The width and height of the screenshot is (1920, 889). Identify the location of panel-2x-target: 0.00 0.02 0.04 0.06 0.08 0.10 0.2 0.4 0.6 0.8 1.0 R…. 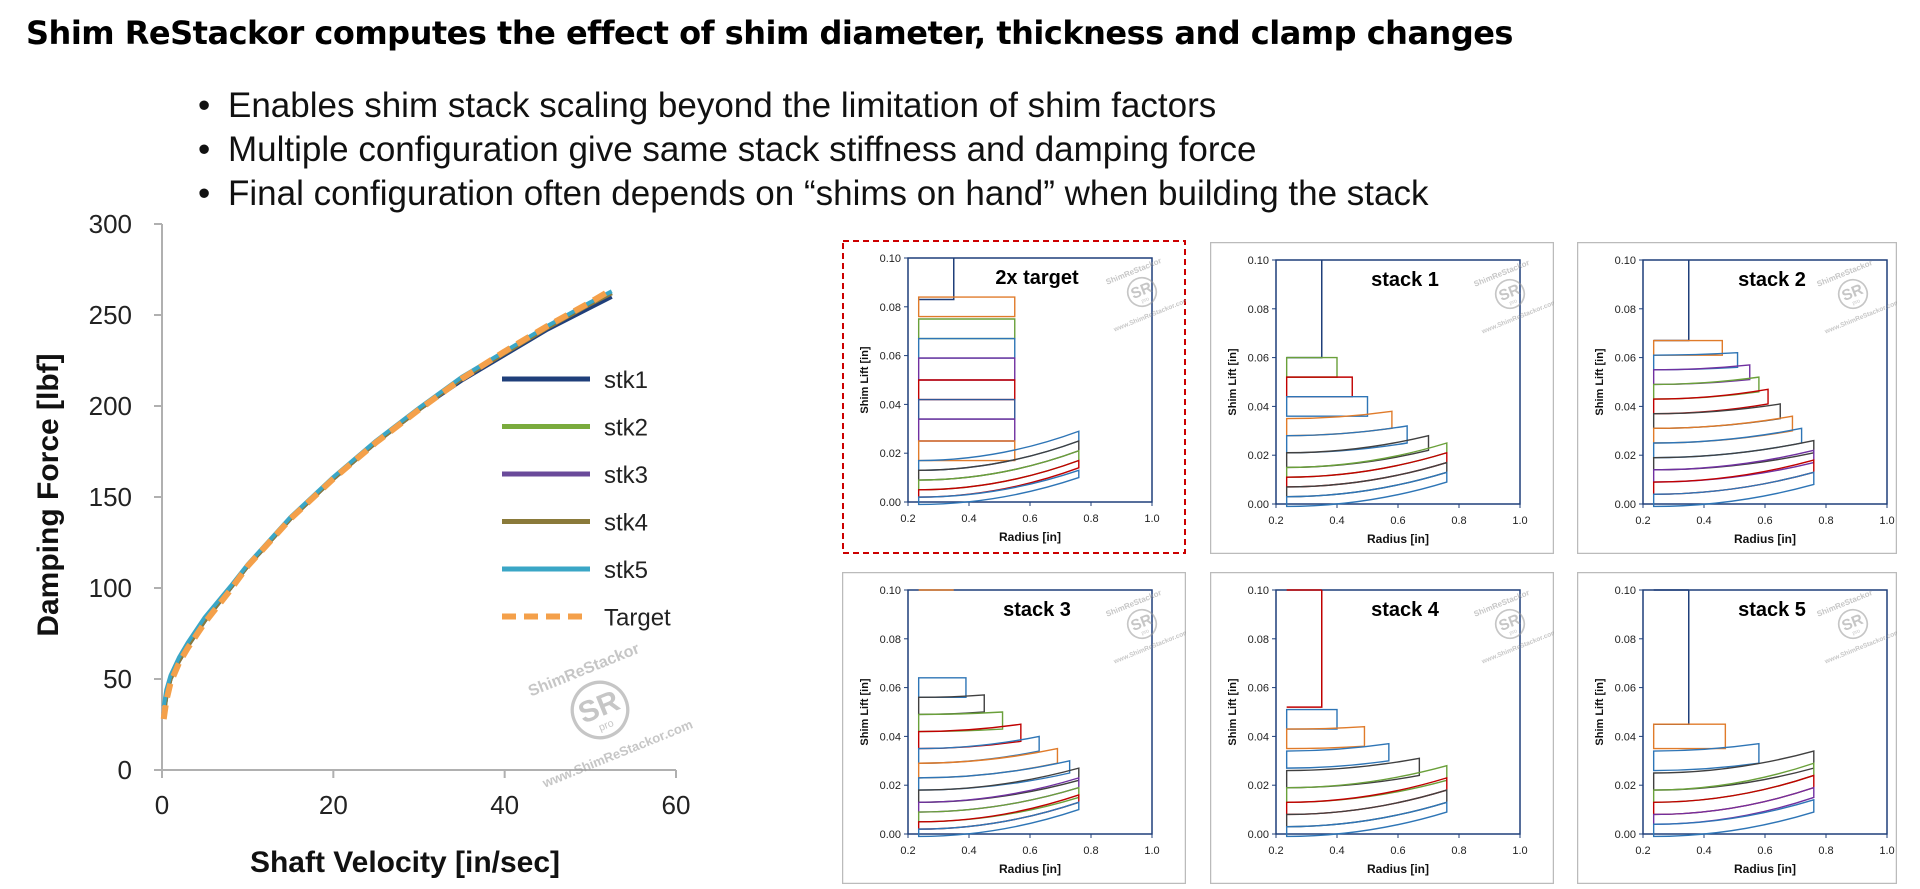
(1016, 397).